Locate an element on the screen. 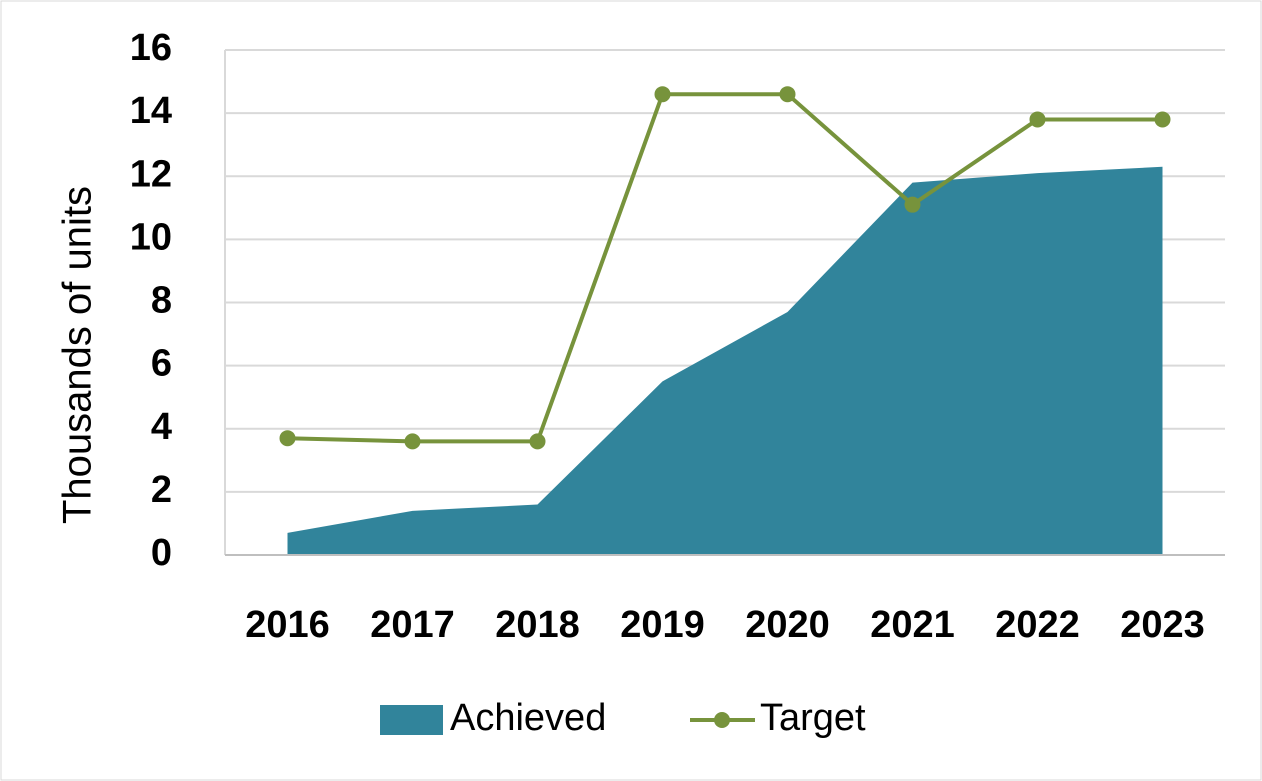  legend-marker is located at coordinates (722, 720).